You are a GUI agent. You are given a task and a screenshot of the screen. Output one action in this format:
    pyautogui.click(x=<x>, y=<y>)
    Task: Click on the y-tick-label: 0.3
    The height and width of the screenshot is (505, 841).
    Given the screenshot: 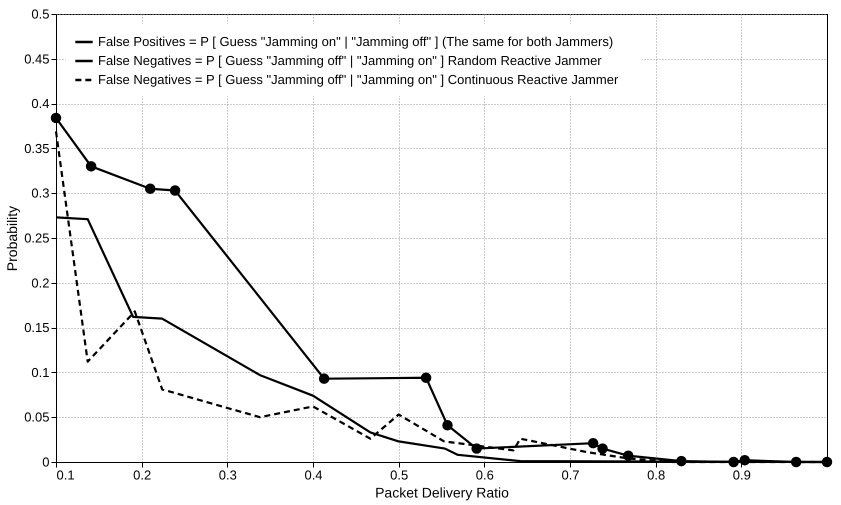 What is the action you would take?
    pyautogui.click(x=40, y=193)
    